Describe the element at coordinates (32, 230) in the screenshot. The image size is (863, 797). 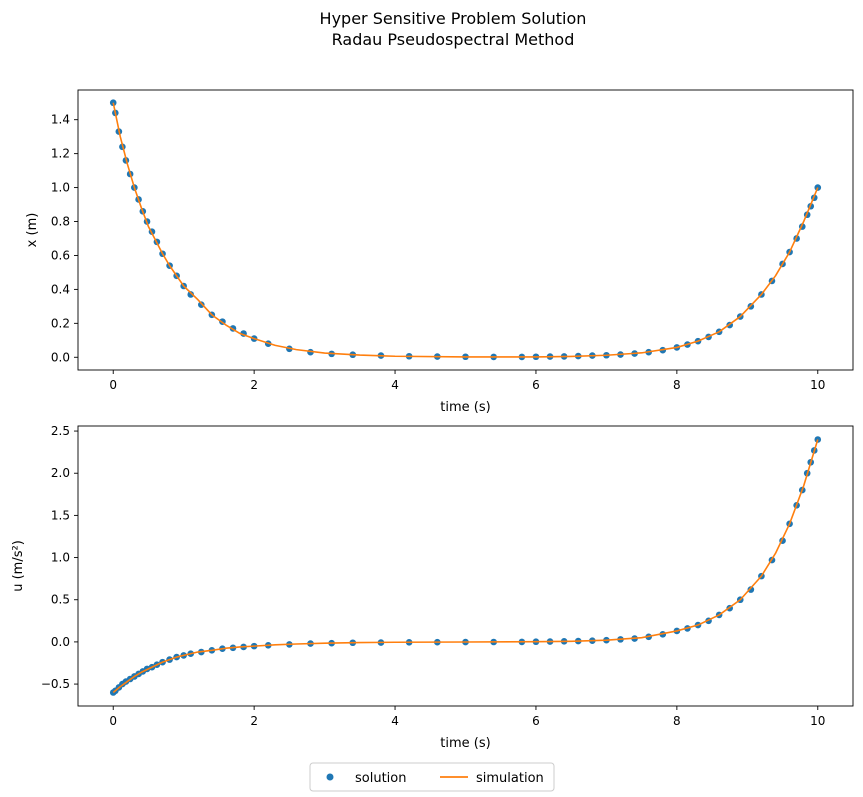
I see `y-axis-label: x (m)` at that location.